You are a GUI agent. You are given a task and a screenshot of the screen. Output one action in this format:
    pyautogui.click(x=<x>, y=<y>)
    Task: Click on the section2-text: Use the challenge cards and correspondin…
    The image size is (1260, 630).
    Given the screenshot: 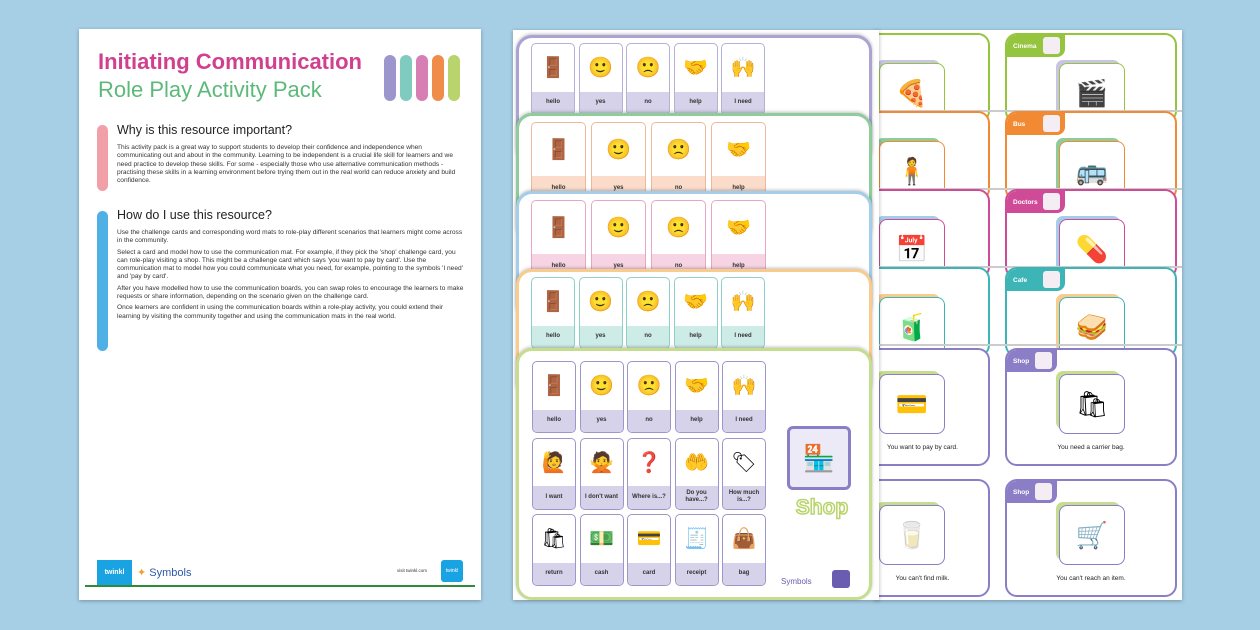 What is the action you would take?
    pyautogui.click(x=290, y=274)
    